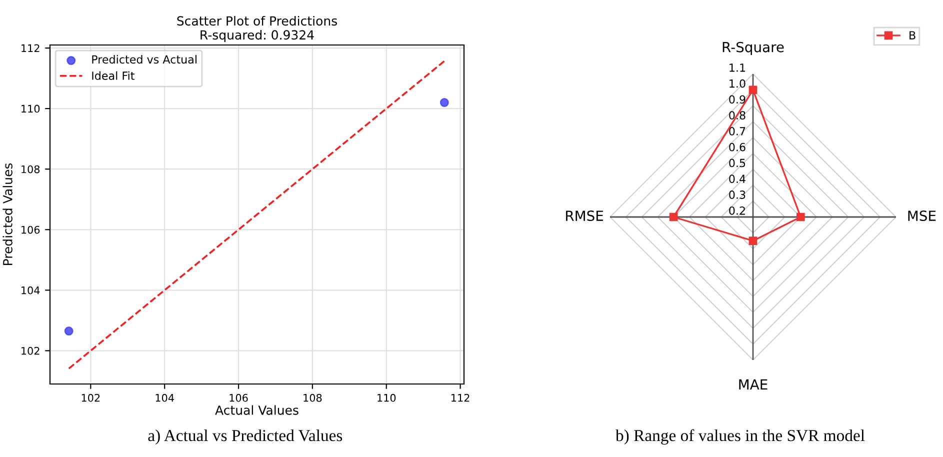 The width and height of the screenshot is (943, 457). Describe the element at coordinates (737, 131) in the screenshot. I see `y-tick-label: 0.7` at that location.